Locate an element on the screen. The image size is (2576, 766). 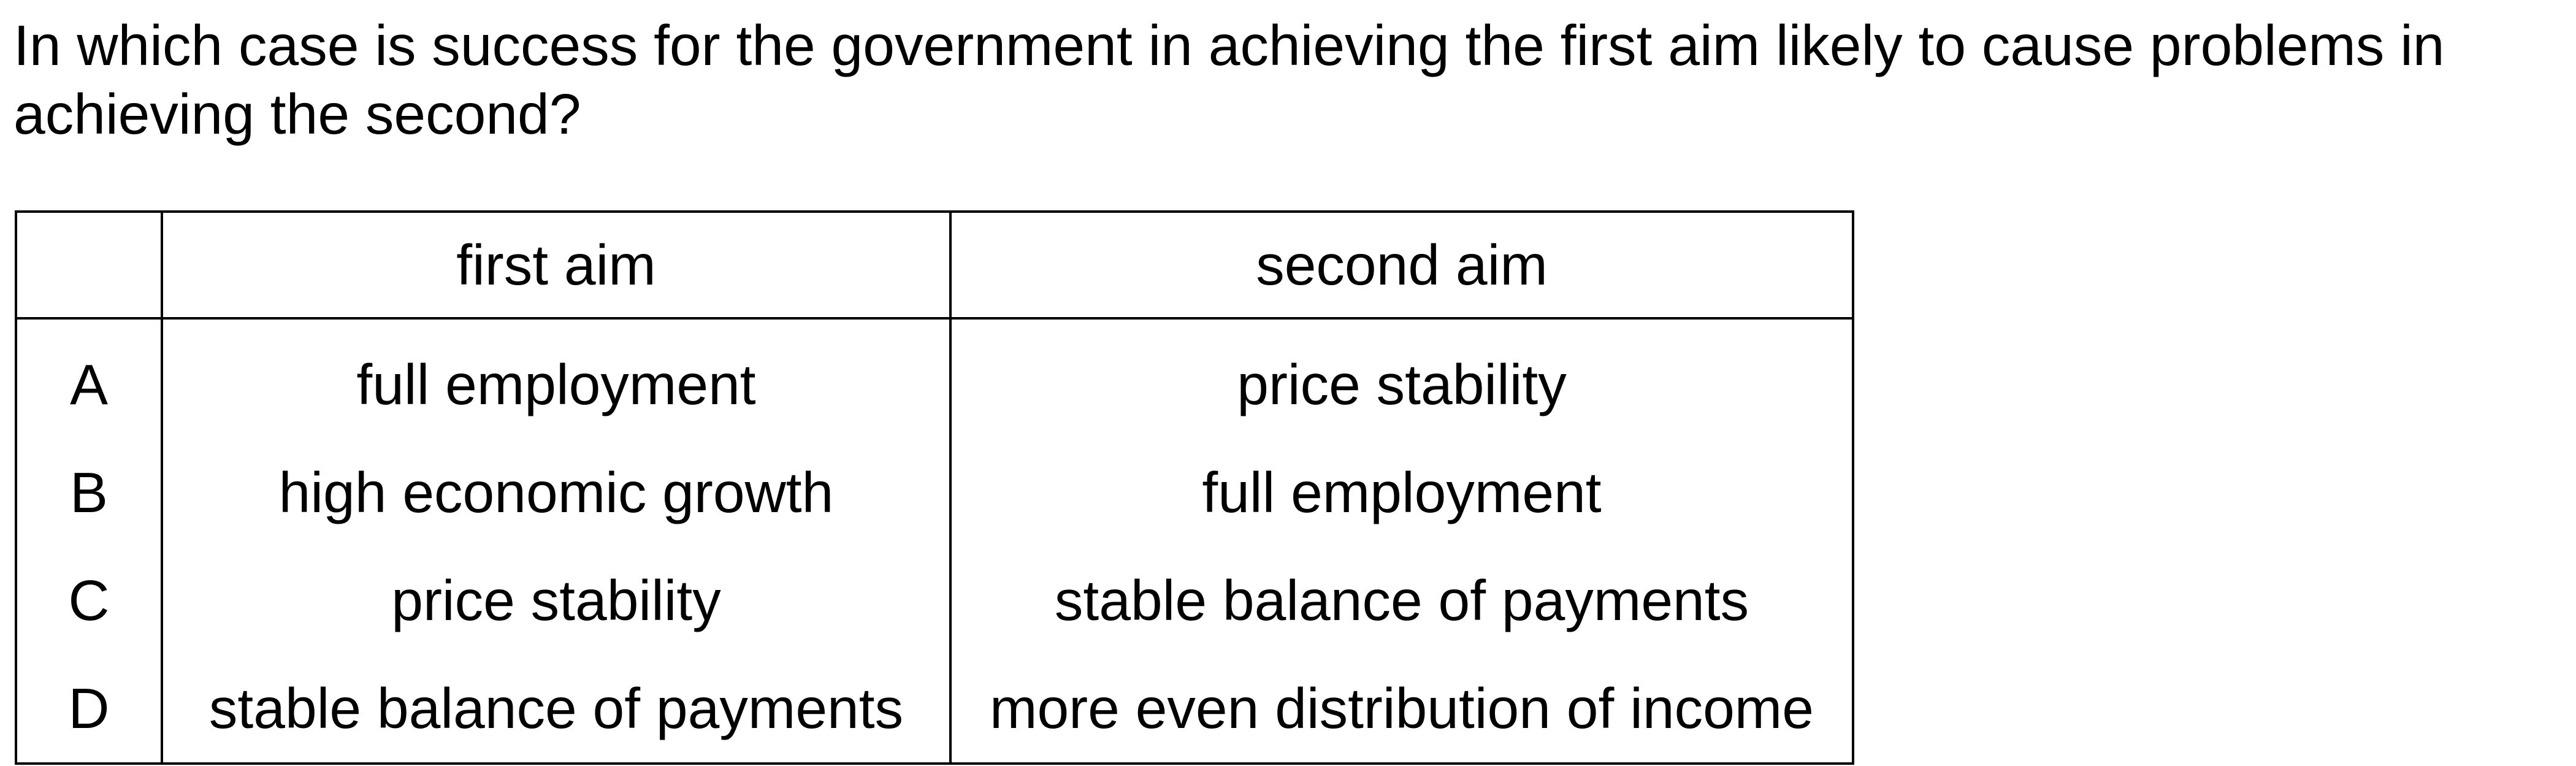
option-letter: C is located at coordinates (89, 600).